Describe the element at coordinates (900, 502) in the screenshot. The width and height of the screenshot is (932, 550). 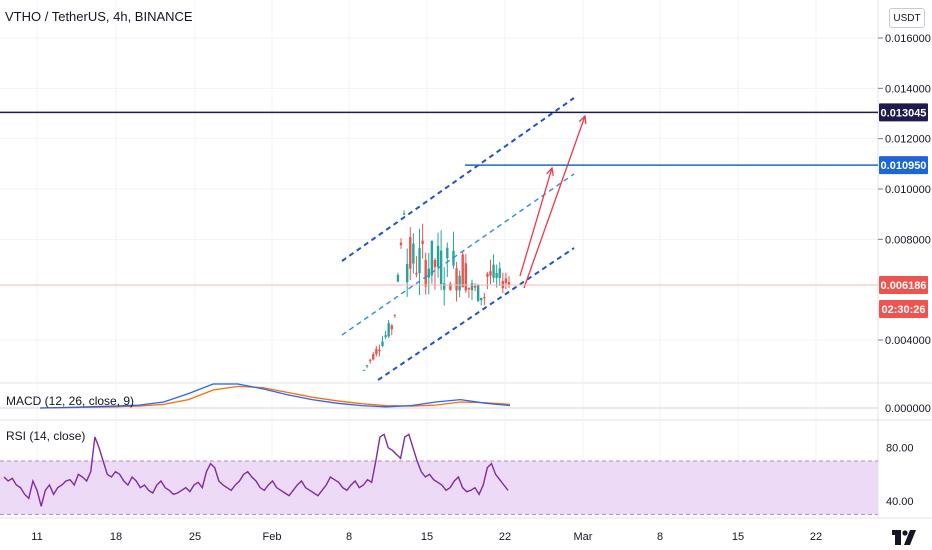
I see `rsi-tick-label: 40.00` at that location.